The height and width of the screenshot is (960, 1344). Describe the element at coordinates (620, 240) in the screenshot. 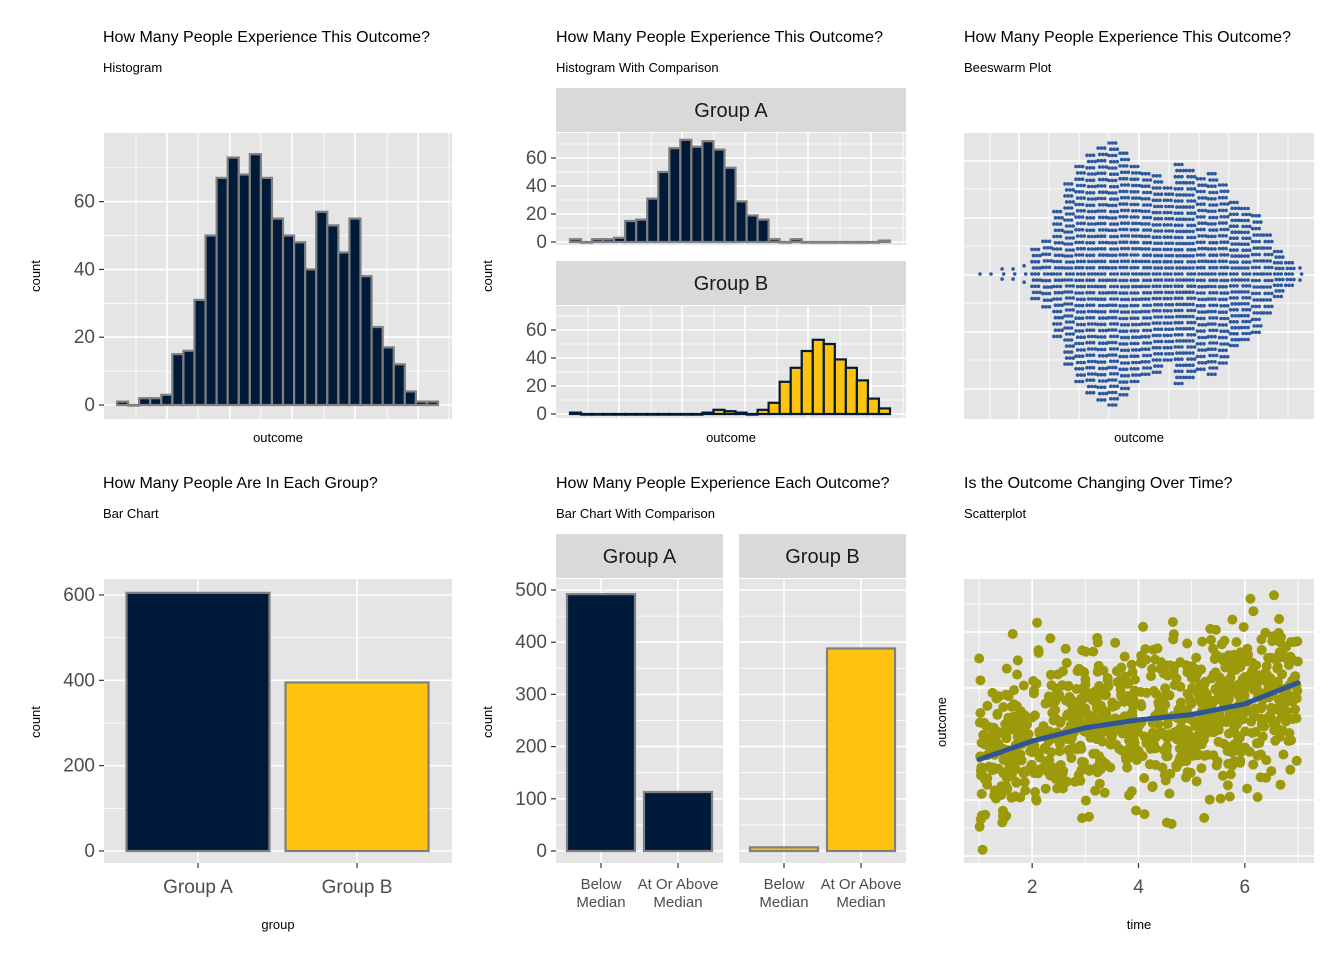

I see `histogram-bar` at that location.